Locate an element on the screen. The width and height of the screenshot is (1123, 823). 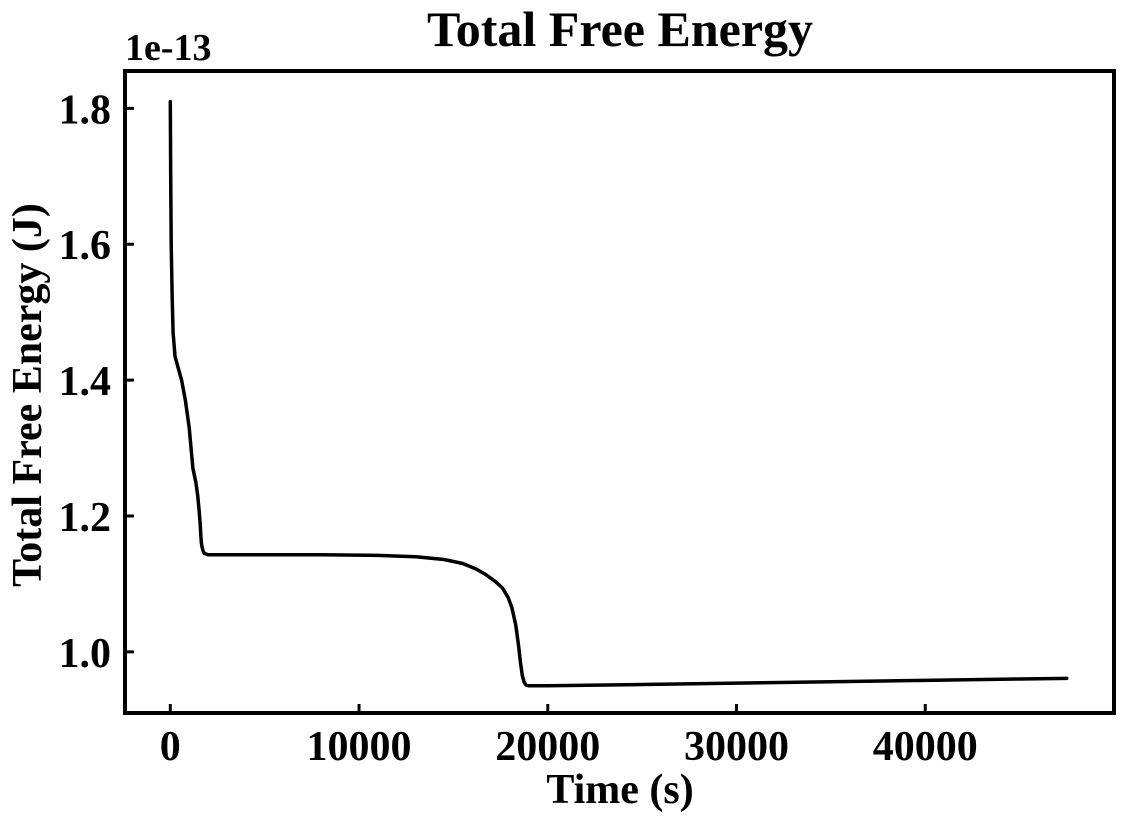
y-axis-ticks: 1.0 1.2 1.4 1.6 1.8 is located at coordinates (96, 382).